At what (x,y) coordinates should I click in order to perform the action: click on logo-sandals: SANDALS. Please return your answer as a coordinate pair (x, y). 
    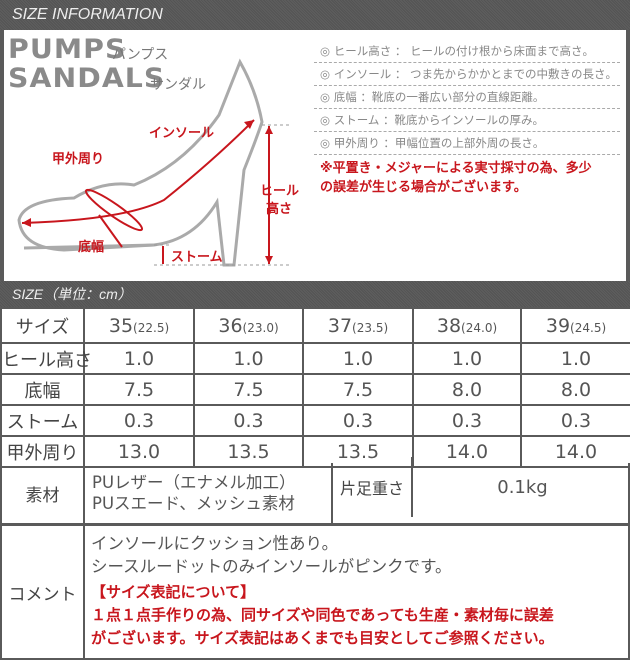
    Looking at the image, I should click on (87, 78).